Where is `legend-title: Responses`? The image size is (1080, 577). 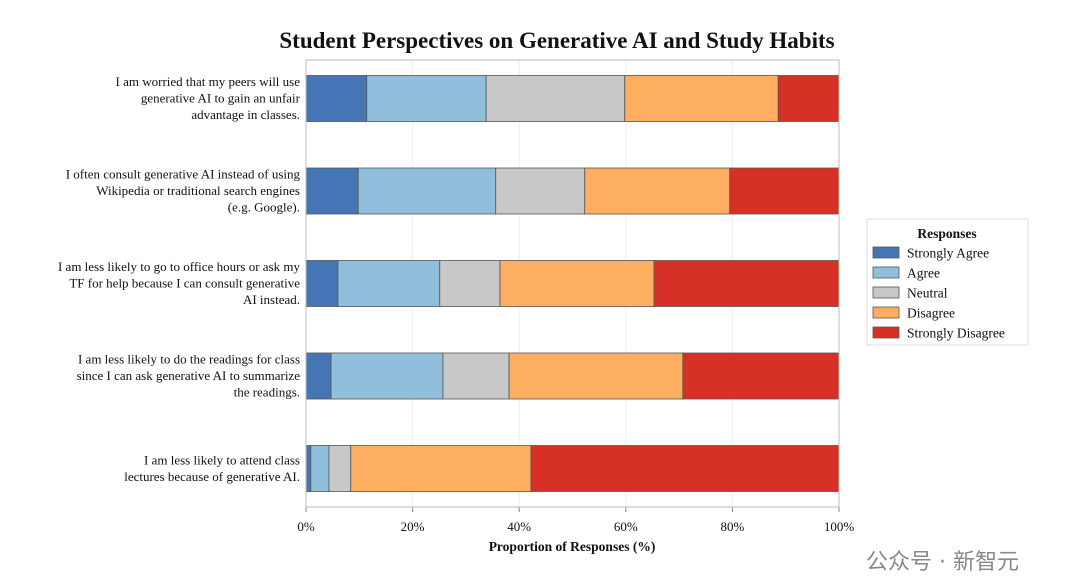 legend-title: Responses is located at coordinates (946, 233).